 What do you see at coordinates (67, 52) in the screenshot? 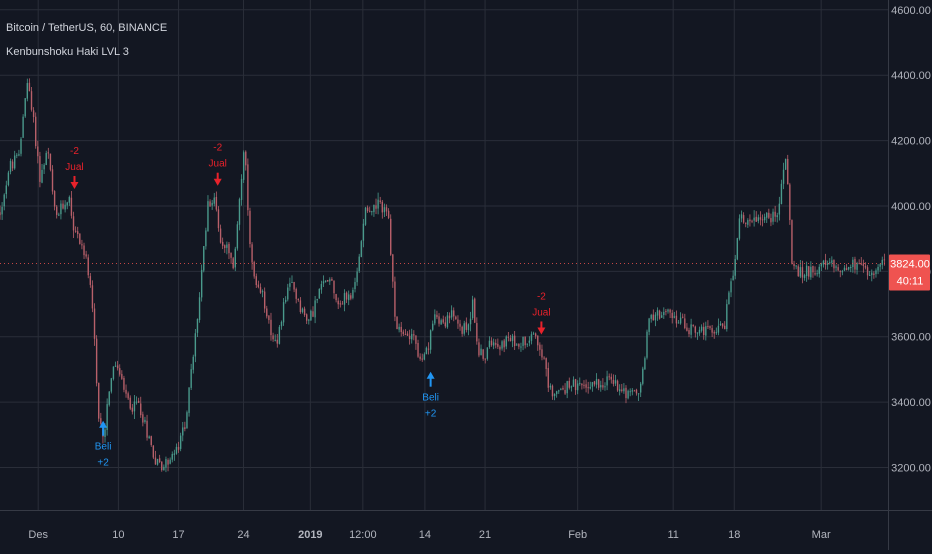
I see `indicator-title: Kenbunshoku Haki LVL 3` at bounding box center [67, 52].